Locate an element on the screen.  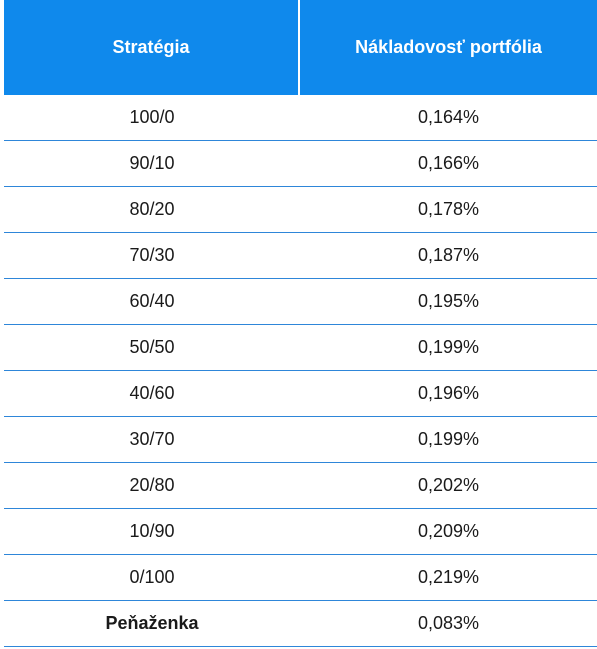
table-row: 40/60 0,196% is located at coordinates (300, 394).